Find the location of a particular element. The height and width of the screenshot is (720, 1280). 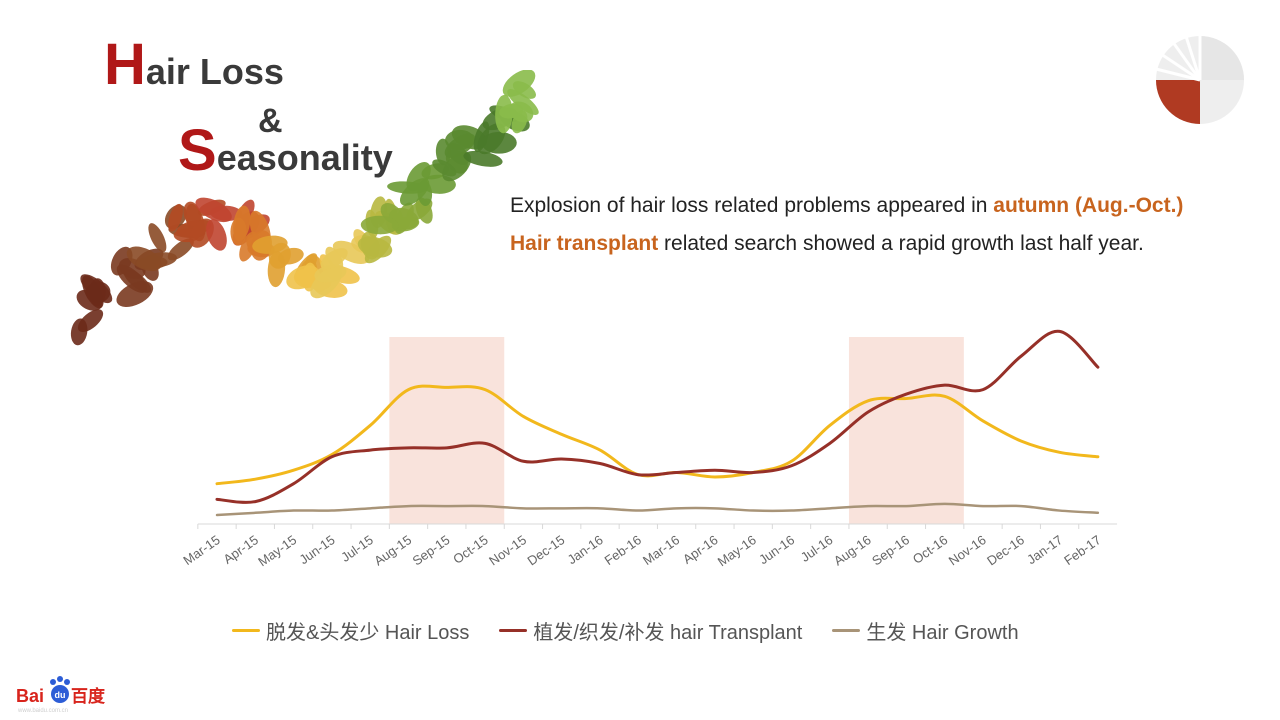

x-tick-label: Aug-16 is located at coordinates (852, 550).